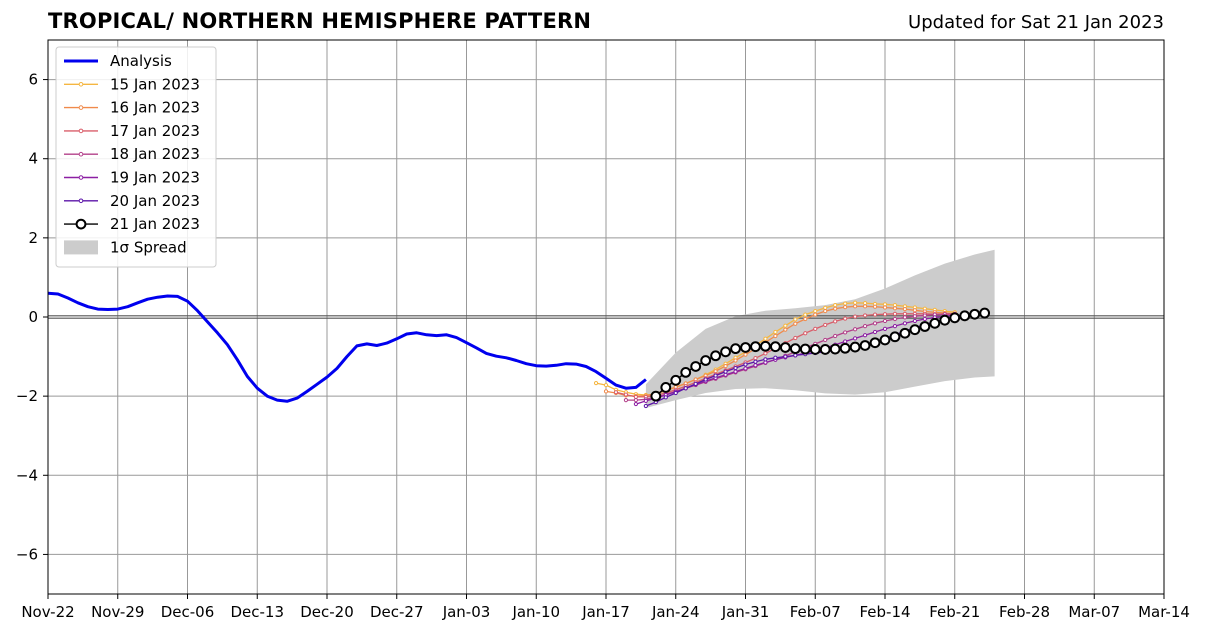  I want to click on y-tick-label: 2, so click(33, 238).